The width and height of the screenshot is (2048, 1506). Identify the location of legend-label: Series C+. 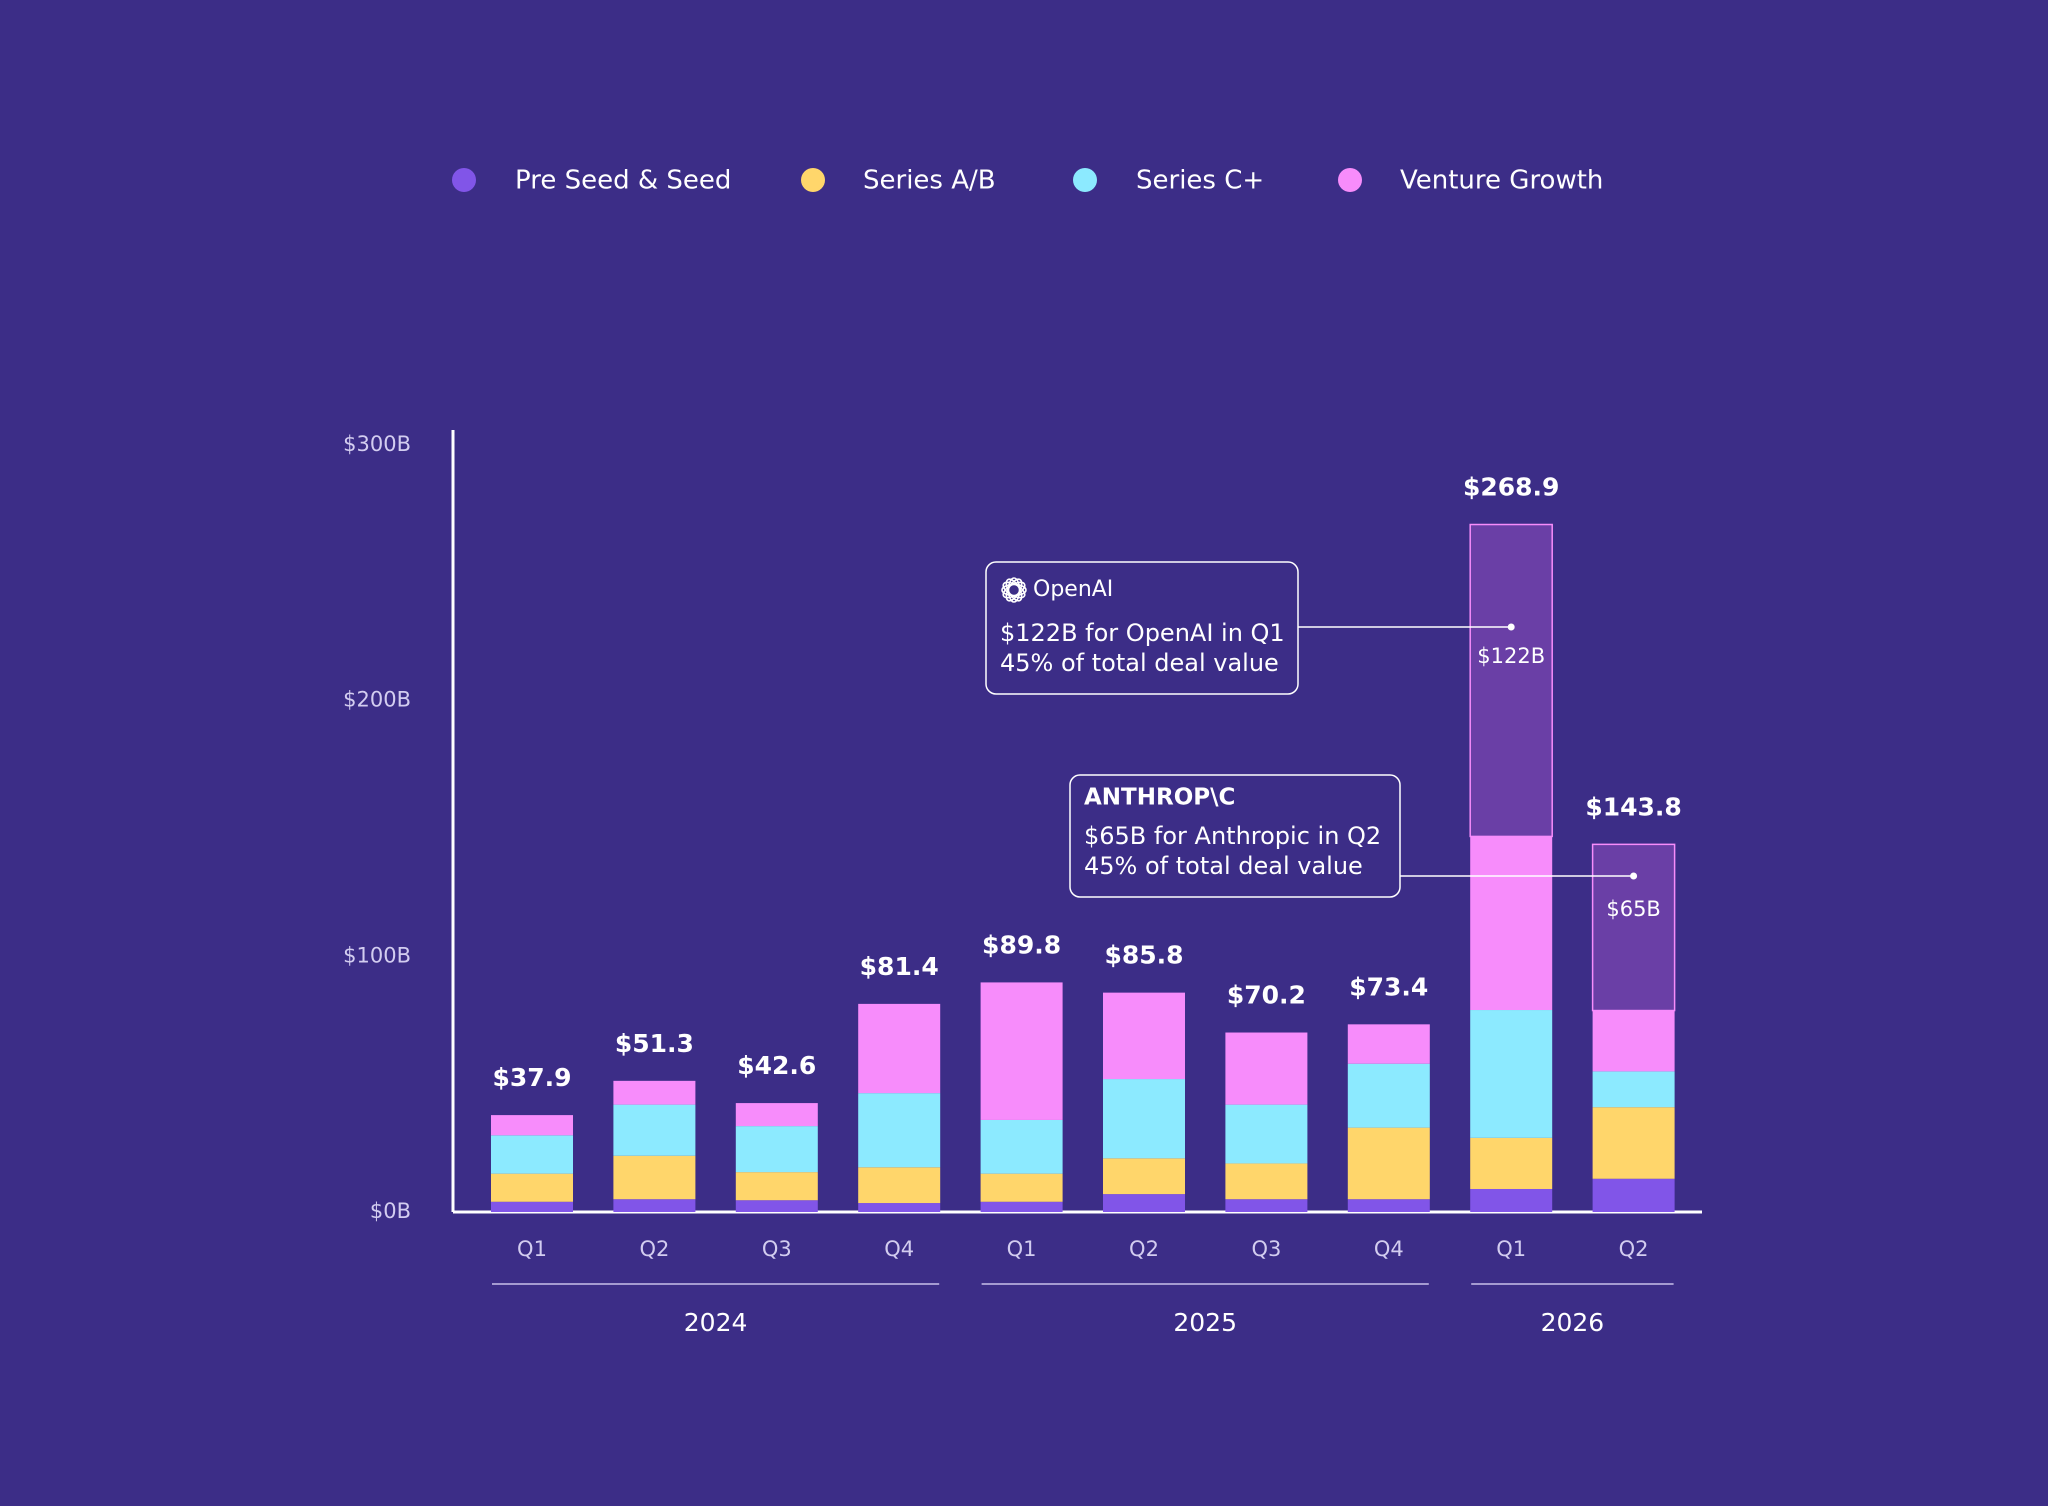
(1200, 181).